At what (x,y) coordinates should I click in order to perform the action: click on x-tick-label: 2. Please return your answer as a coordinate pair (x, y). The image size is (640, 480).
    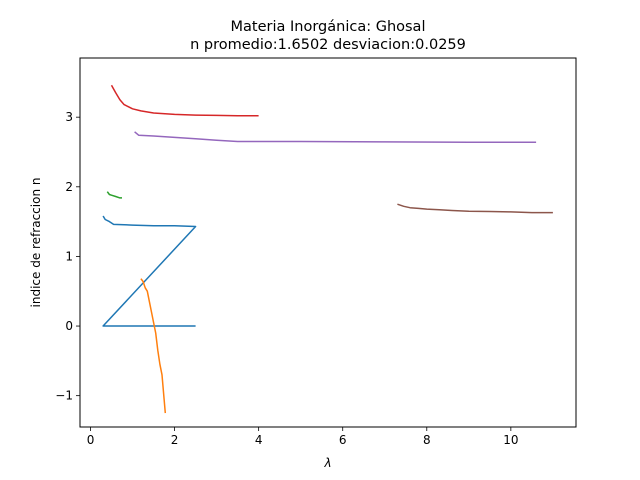
    Looking at the image, I should click on (175, 440).